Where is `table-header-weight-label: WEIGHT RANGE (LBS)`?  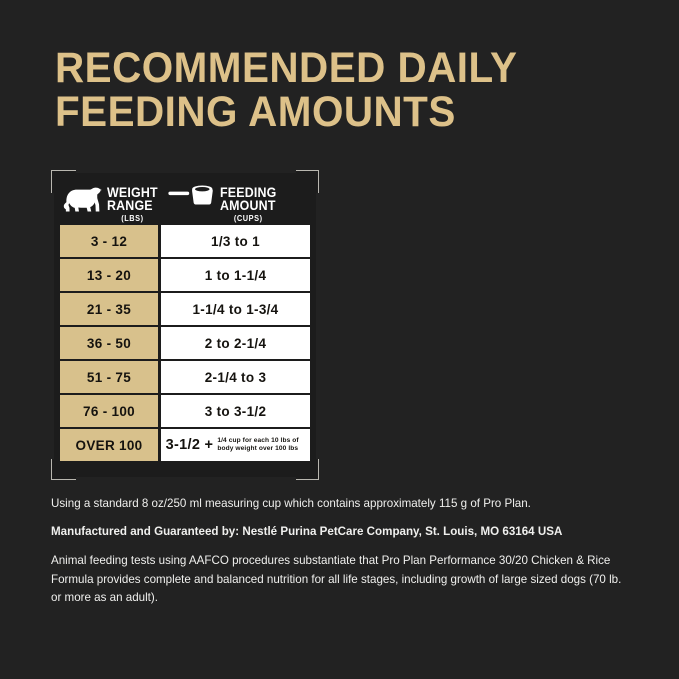
table-header-weight-label: WEIGHT RANGE (LBS) is located at coordinates (132, 200).